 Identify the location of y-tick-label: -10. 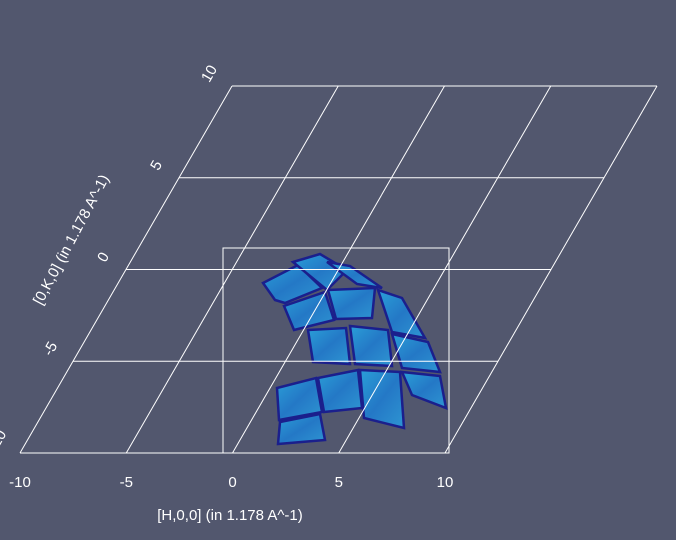
(5, 440).